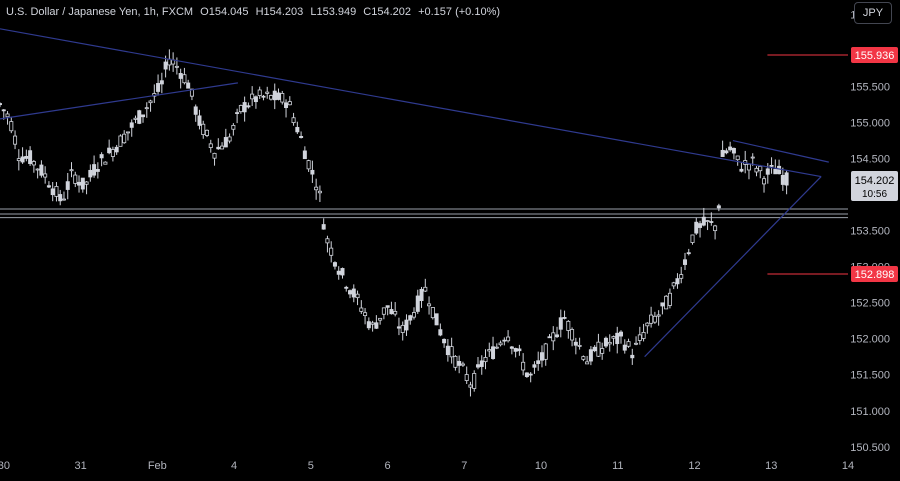 The width and height of the screenshot is (900, 481). I want to click on y-tick-label: 154.500, so click(870, 160).